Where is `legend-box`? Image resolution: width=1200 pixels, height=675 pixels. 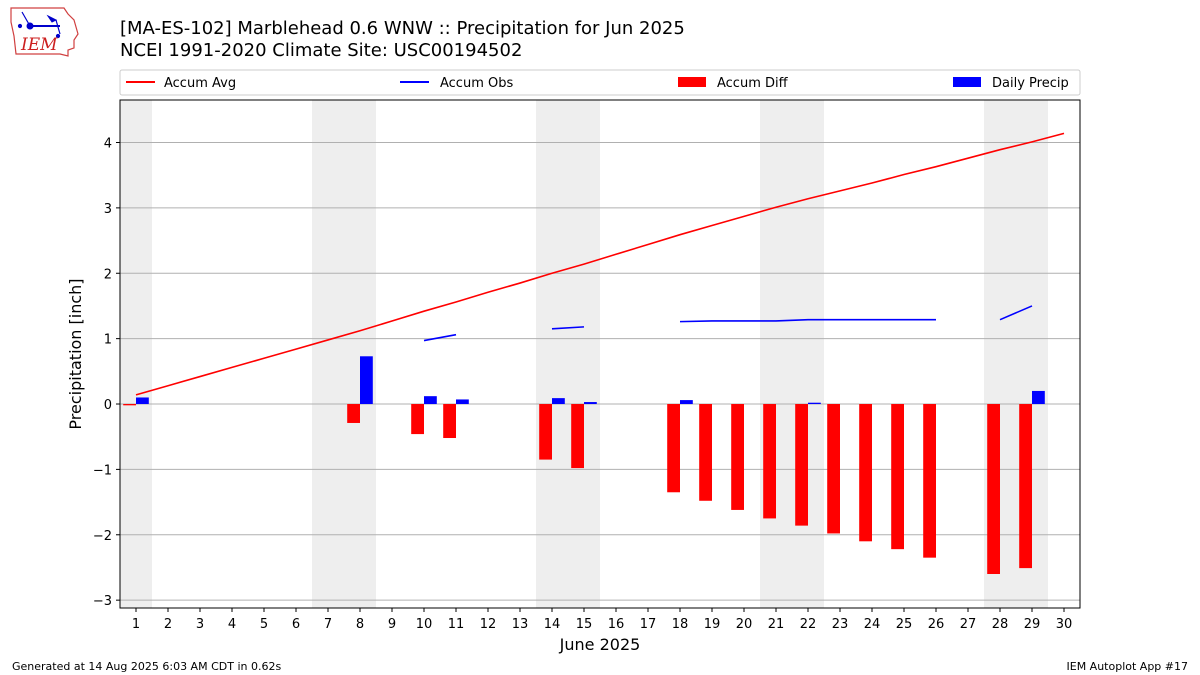
legend-box is located at coordinates (600, 82).